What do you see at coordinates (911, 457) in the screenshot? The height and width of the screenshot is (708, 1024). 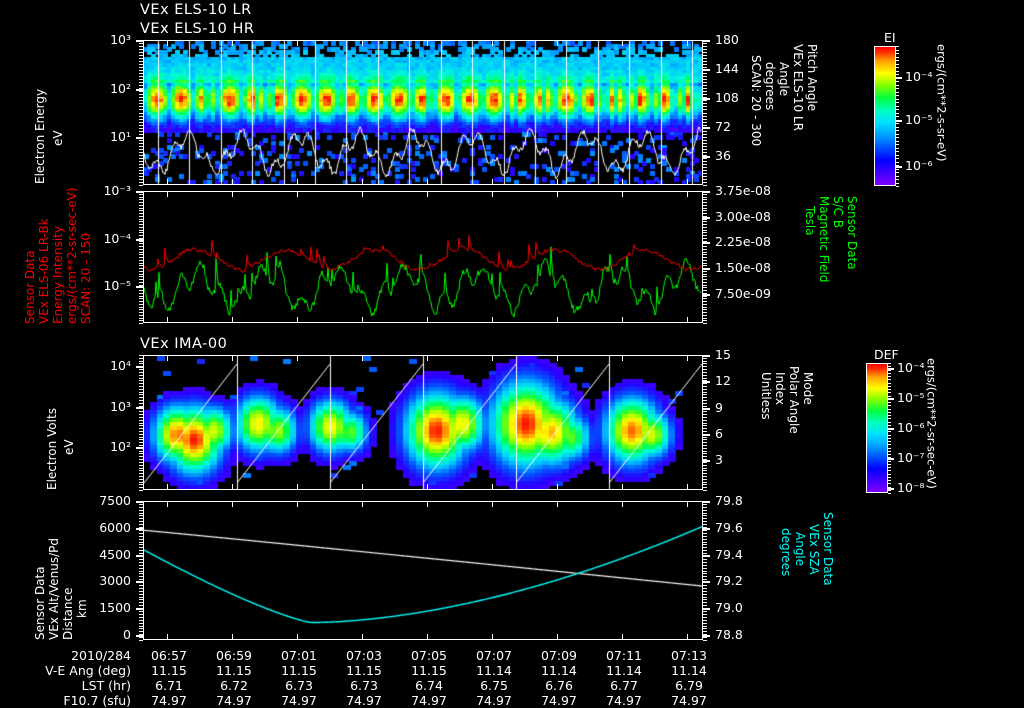 I see `colorbar-def-tick-label-3: 10⁻⁷` at bounding box center [911, 457].